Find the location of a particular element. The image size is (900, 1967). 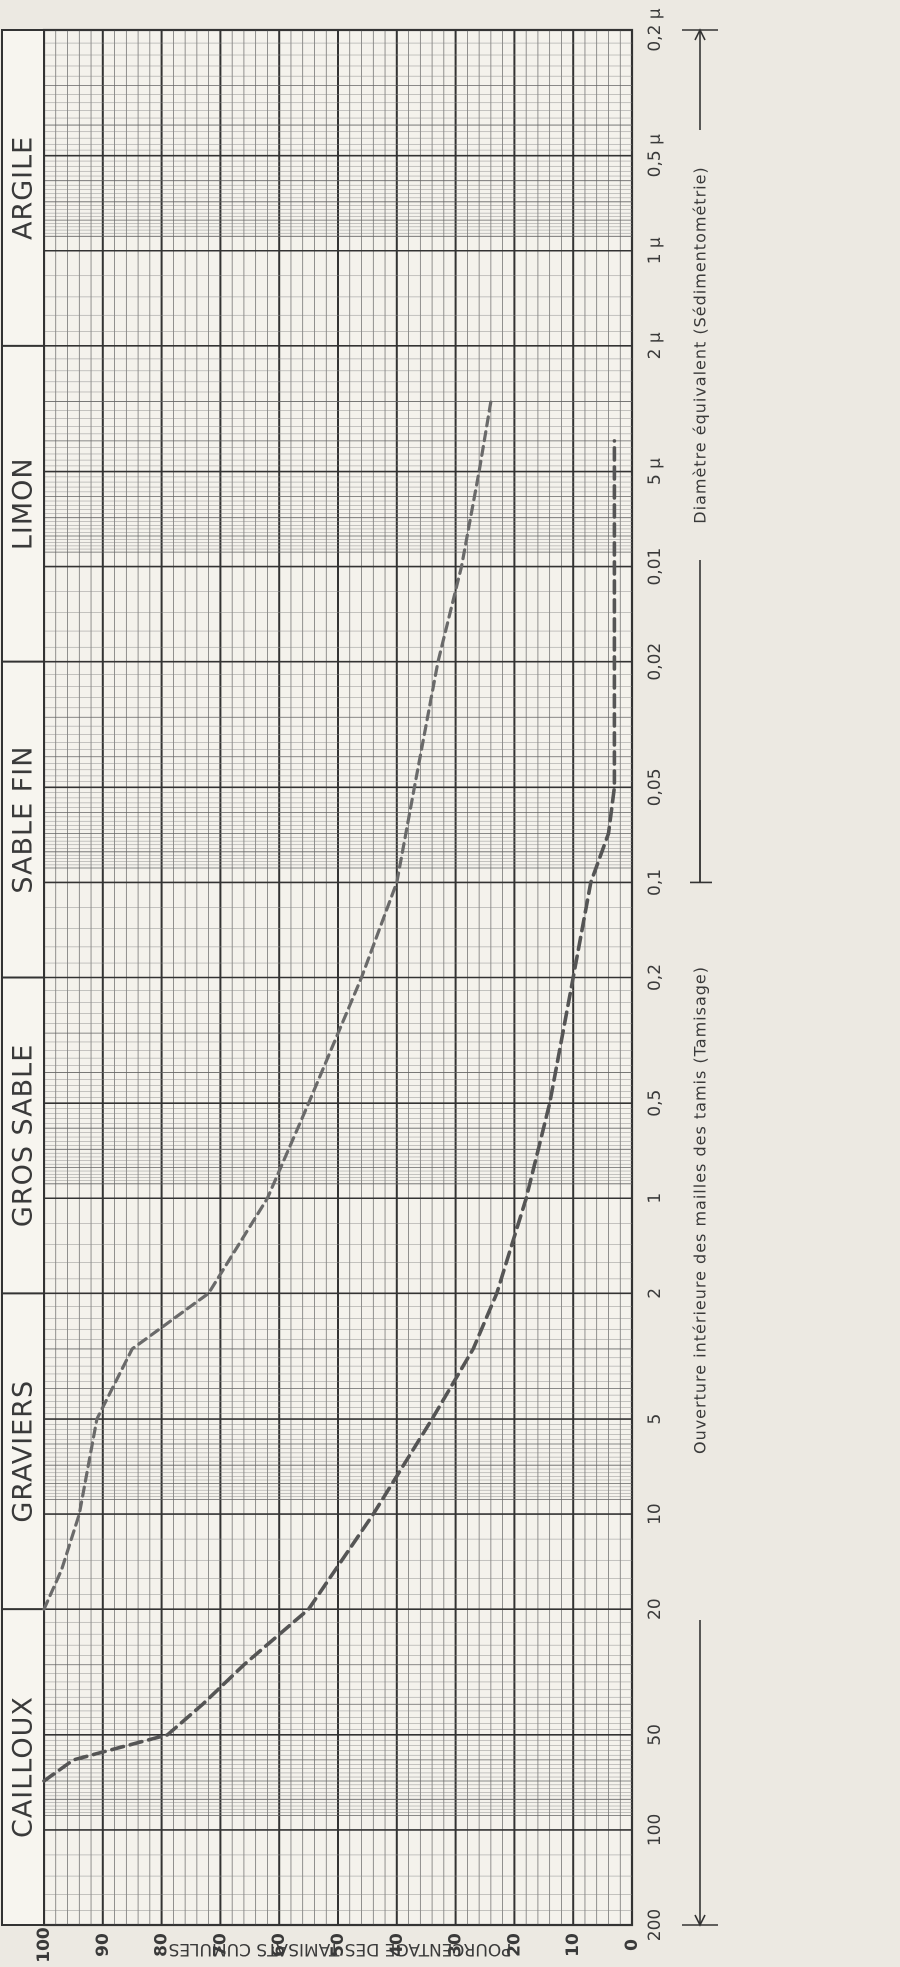

percentage-tick-label: 90 is located at coordinates (103, 1945).